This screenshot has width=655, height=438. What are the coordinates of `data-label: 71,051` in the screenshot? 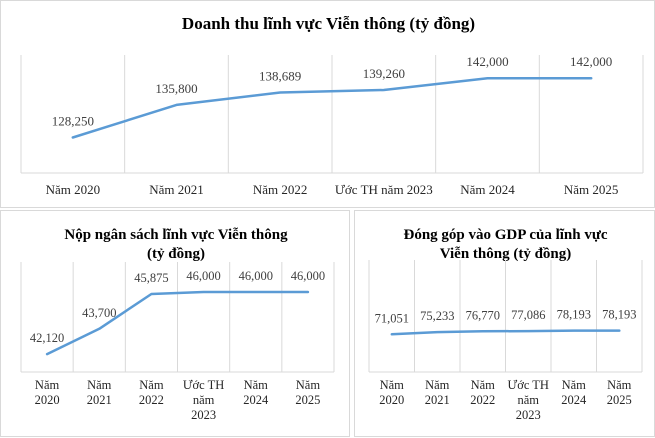 It's located at (392, 318).